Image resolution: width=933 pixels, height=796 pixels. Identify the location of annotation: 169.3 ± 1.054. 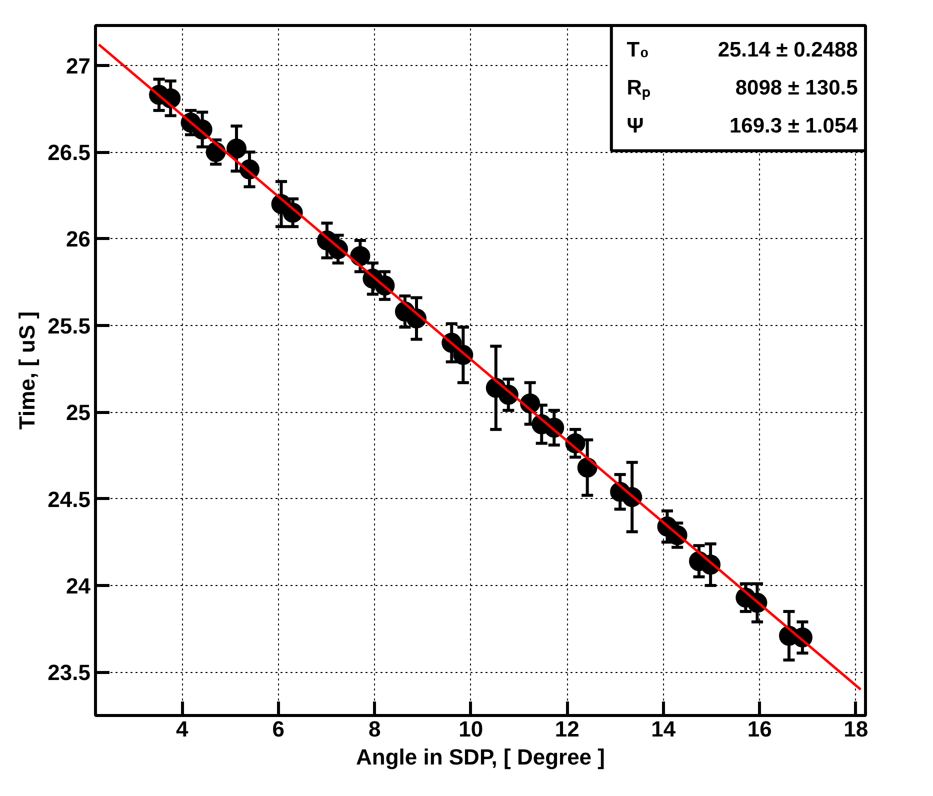
(794, 126).